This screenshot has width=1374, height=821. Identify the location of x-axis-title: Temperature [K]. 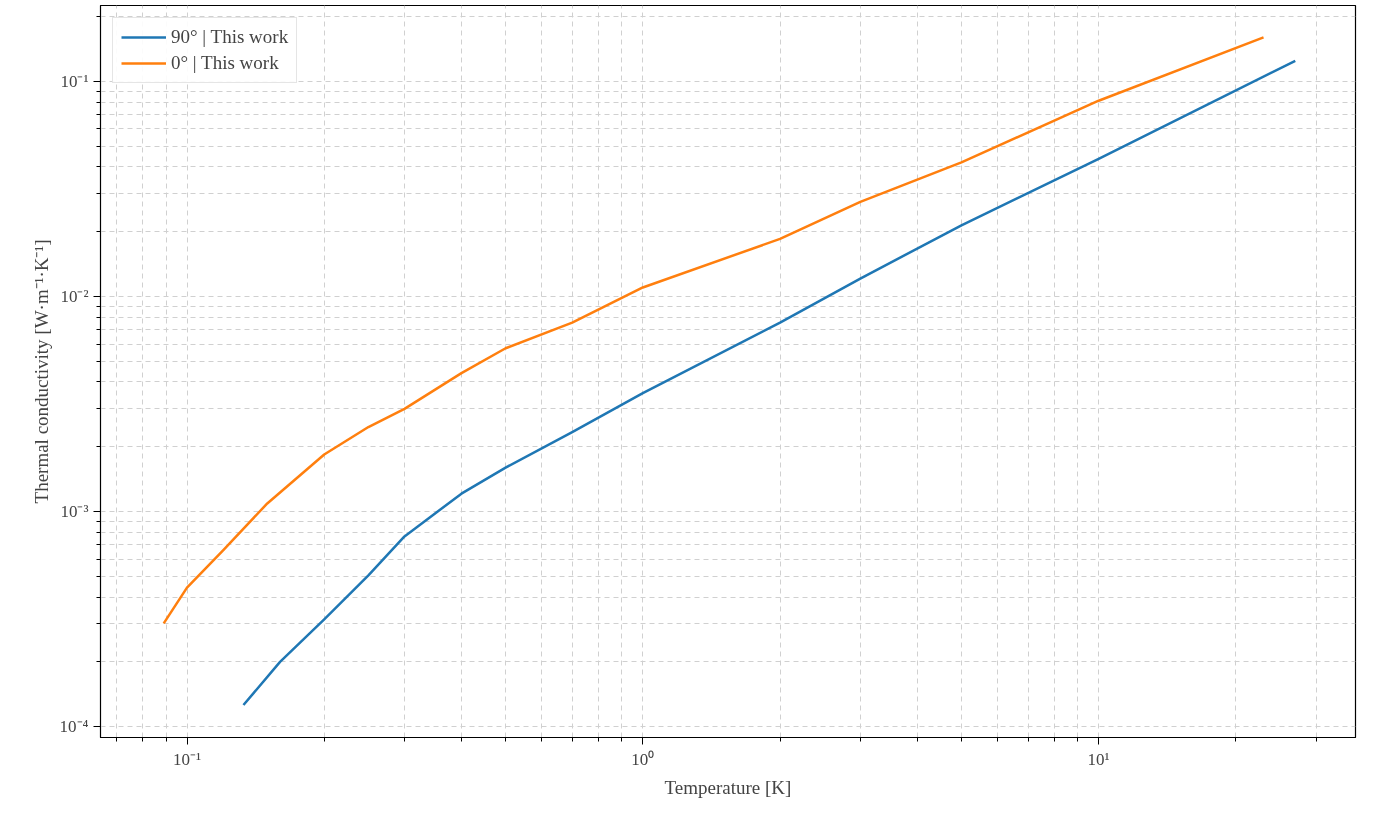
(728, 787).